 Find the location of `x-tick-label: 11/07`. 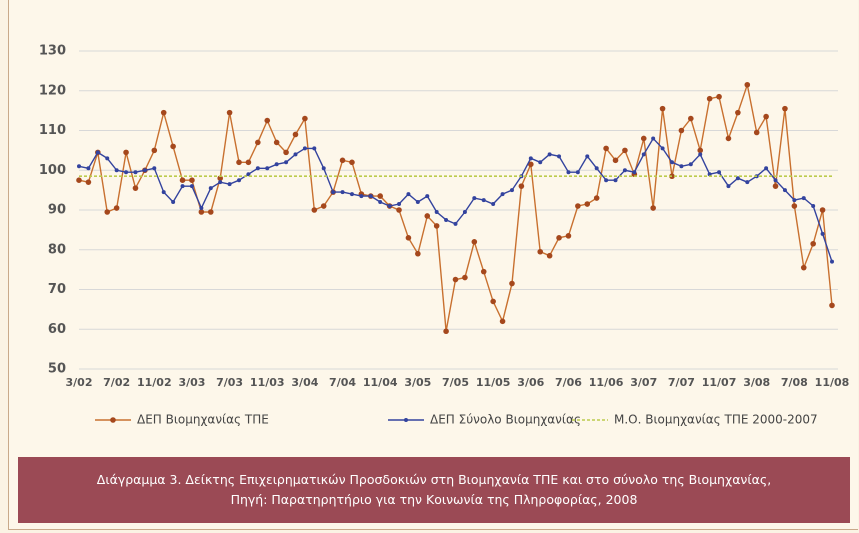

x-tick-label: 11/07 is located at coordinates (719, 382).